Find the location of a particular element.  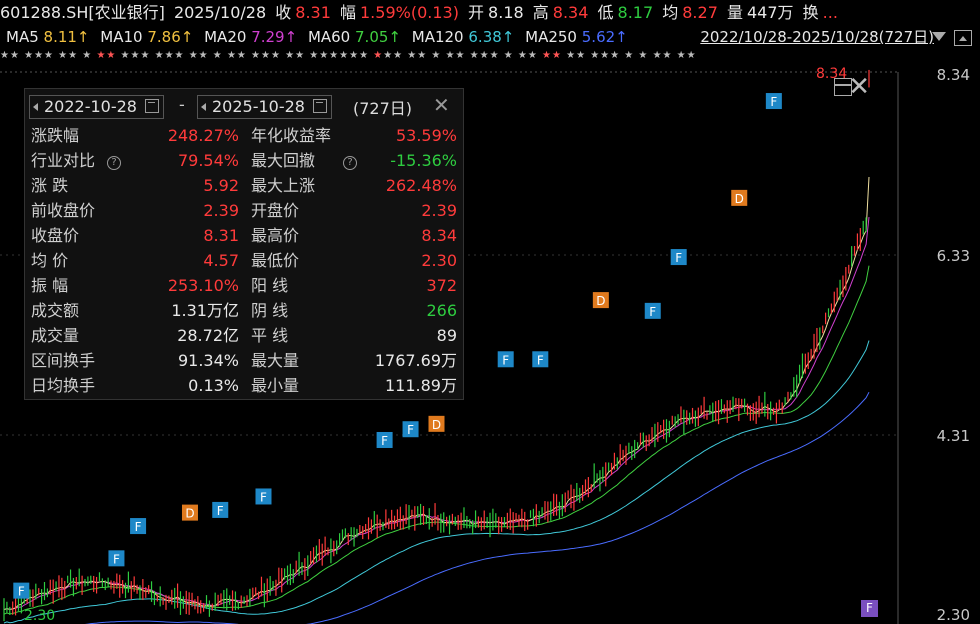

stat-label: 行业对比 is located at coordinates (63, 160).